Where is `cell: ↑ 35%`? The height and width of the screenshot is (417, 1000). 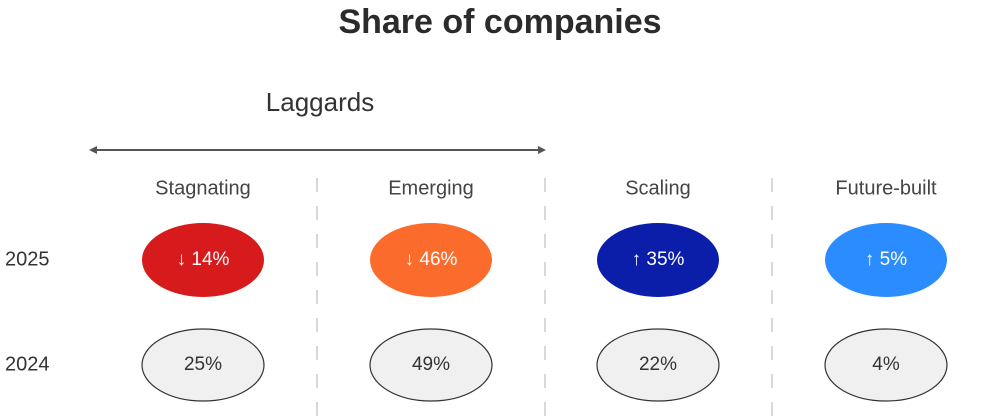 cell: ↑ 35% is located at coordinates (658, 260).